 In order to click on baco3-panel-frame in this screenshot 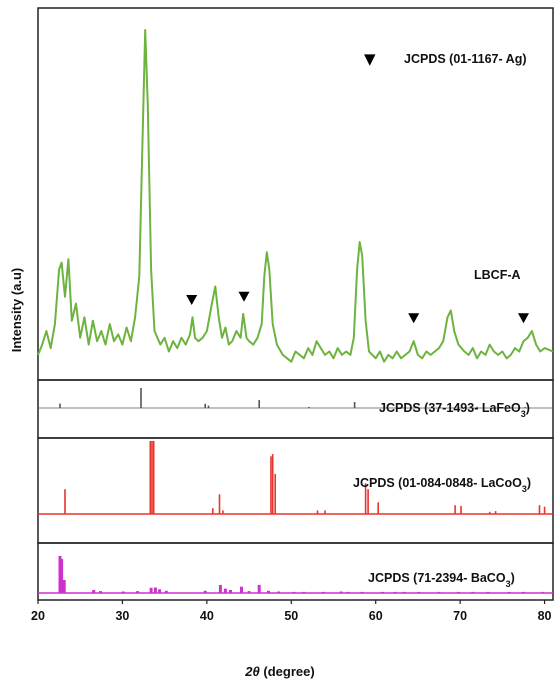, I will do `click(295, 571)`.